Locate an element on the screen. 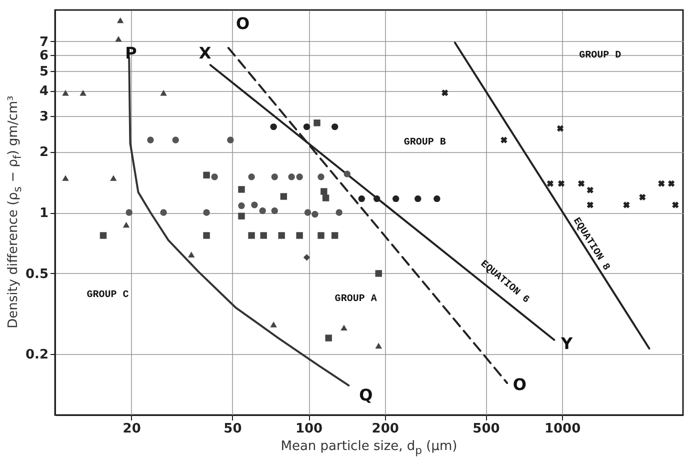 This screenshot has width=688, height=462. x-axis-title: Mean particle size, d$_{p}$ (μm) is located at coordinates (369, 448).